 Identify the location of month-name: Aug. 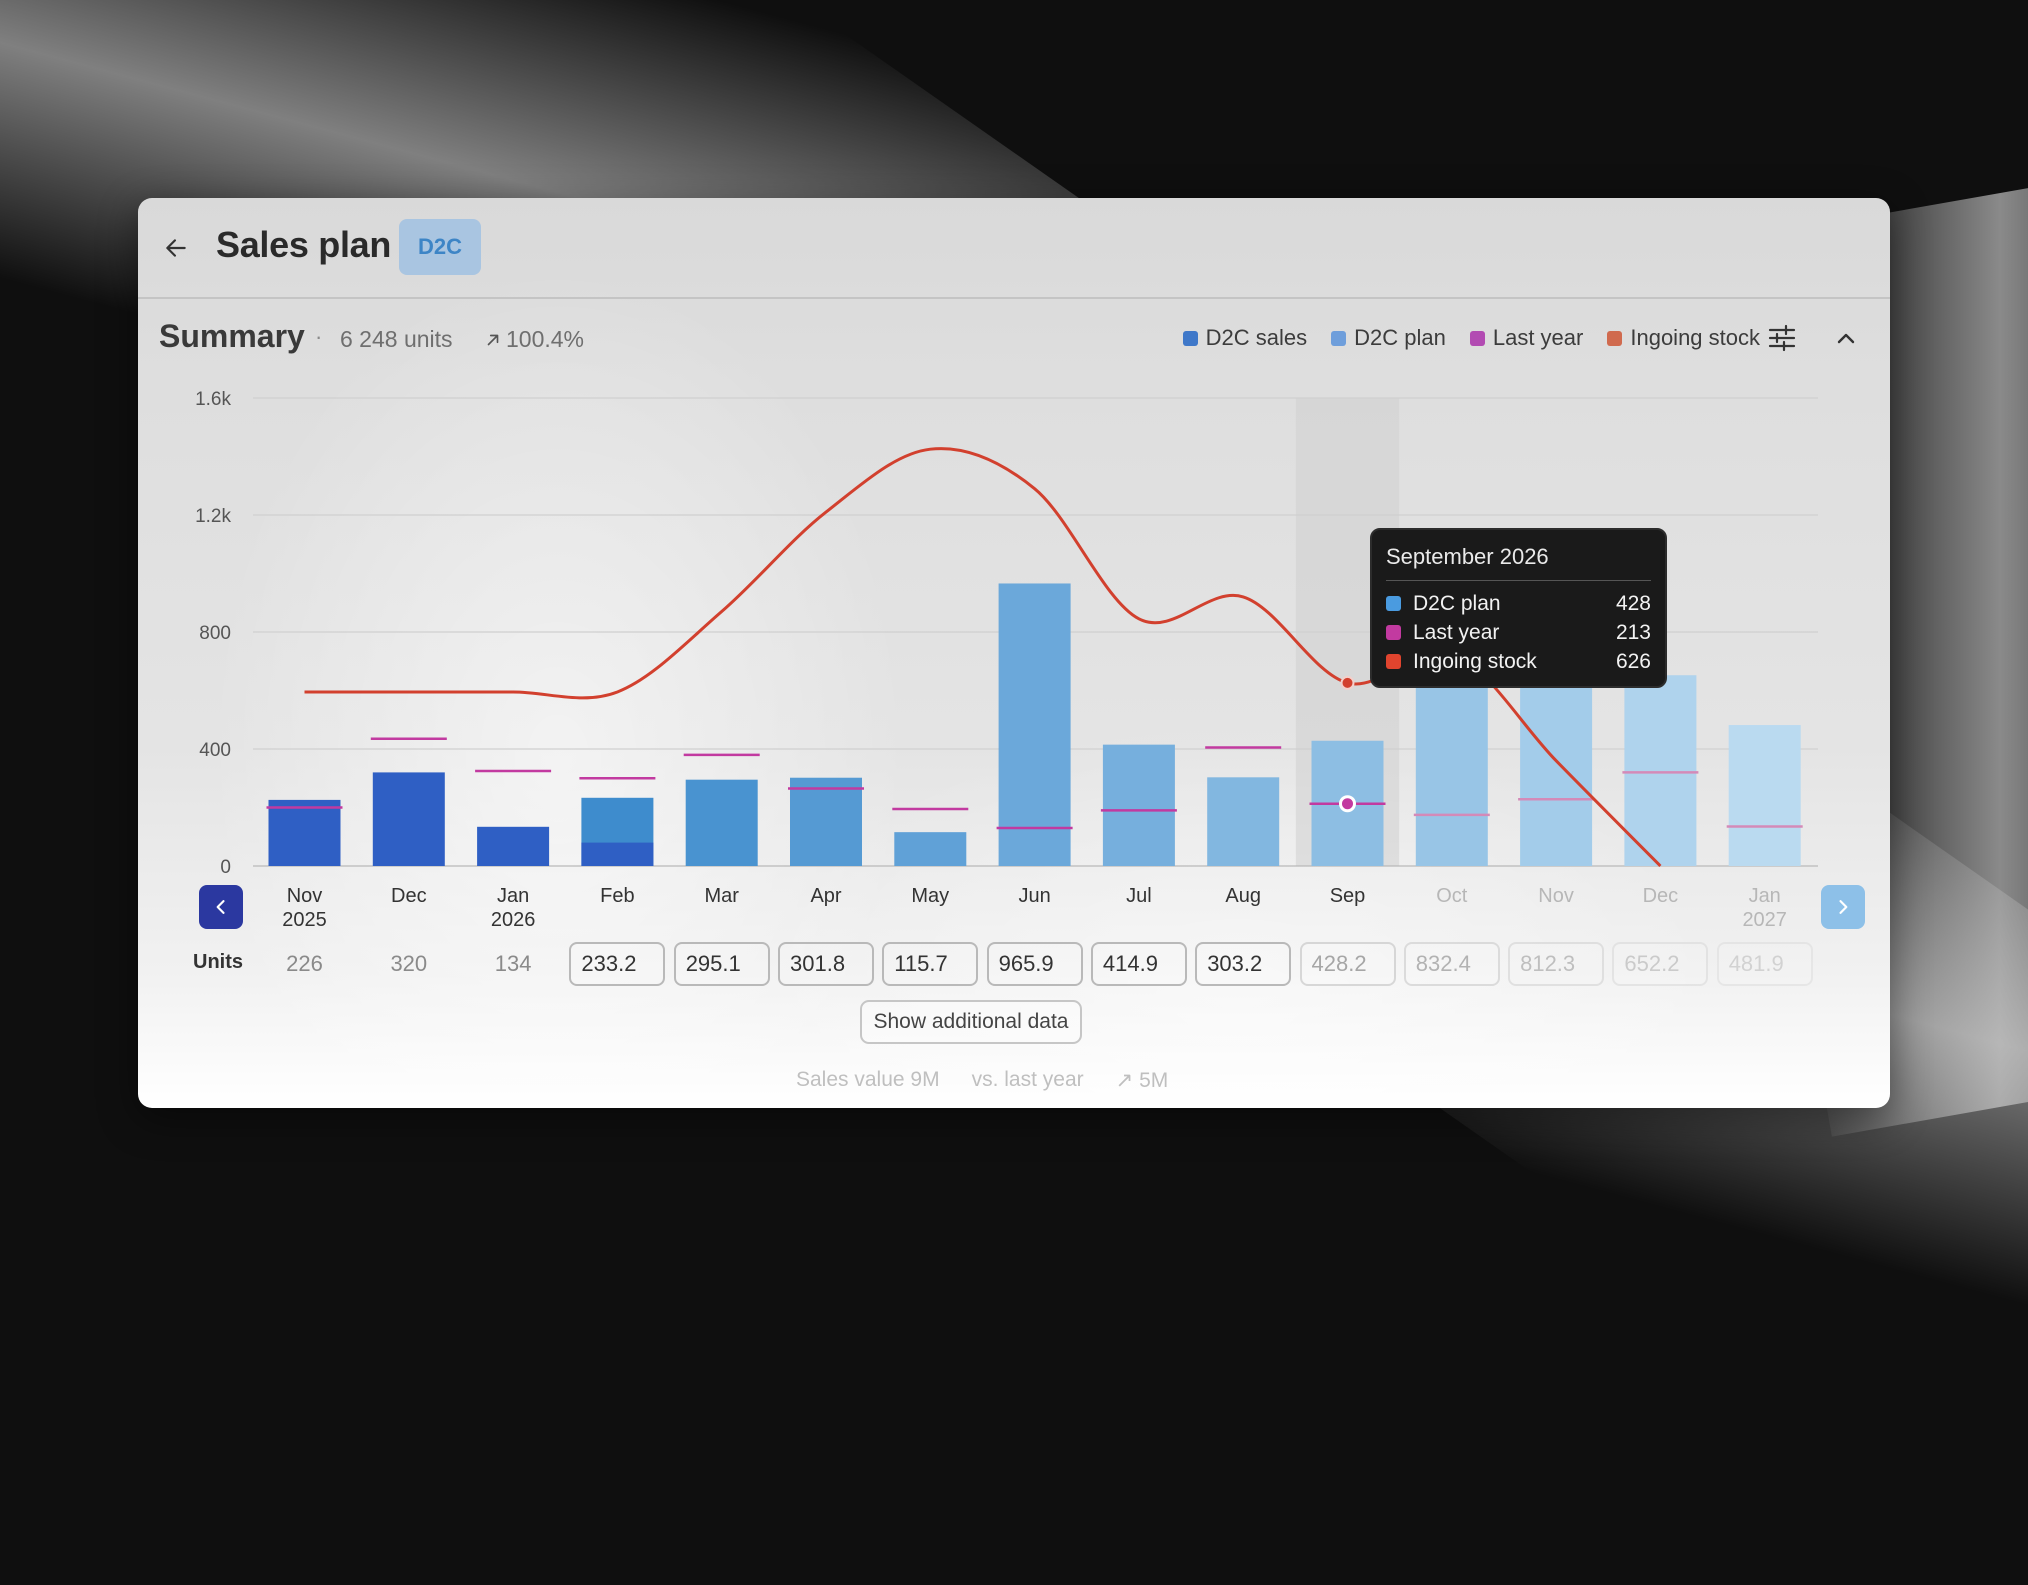
(1243, 896).